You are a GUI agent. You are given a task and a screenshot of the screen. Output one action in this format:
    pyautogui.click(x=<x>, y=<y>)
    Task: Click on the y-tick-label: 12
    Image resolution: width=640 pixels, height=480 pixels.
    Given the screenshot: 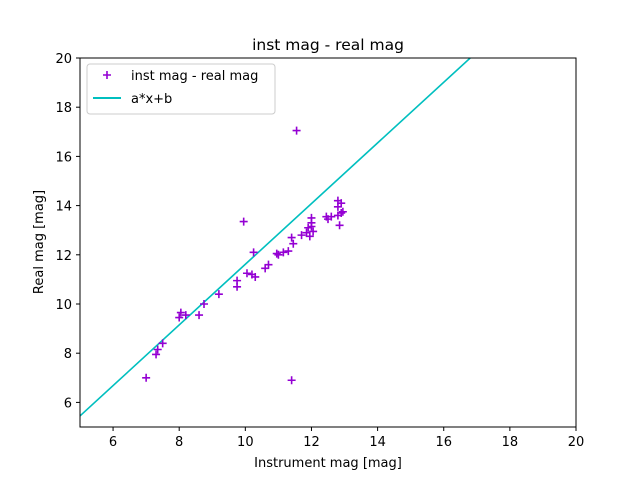 What is the action you would take?
    pyautogui.click(x=63, y=256)
    